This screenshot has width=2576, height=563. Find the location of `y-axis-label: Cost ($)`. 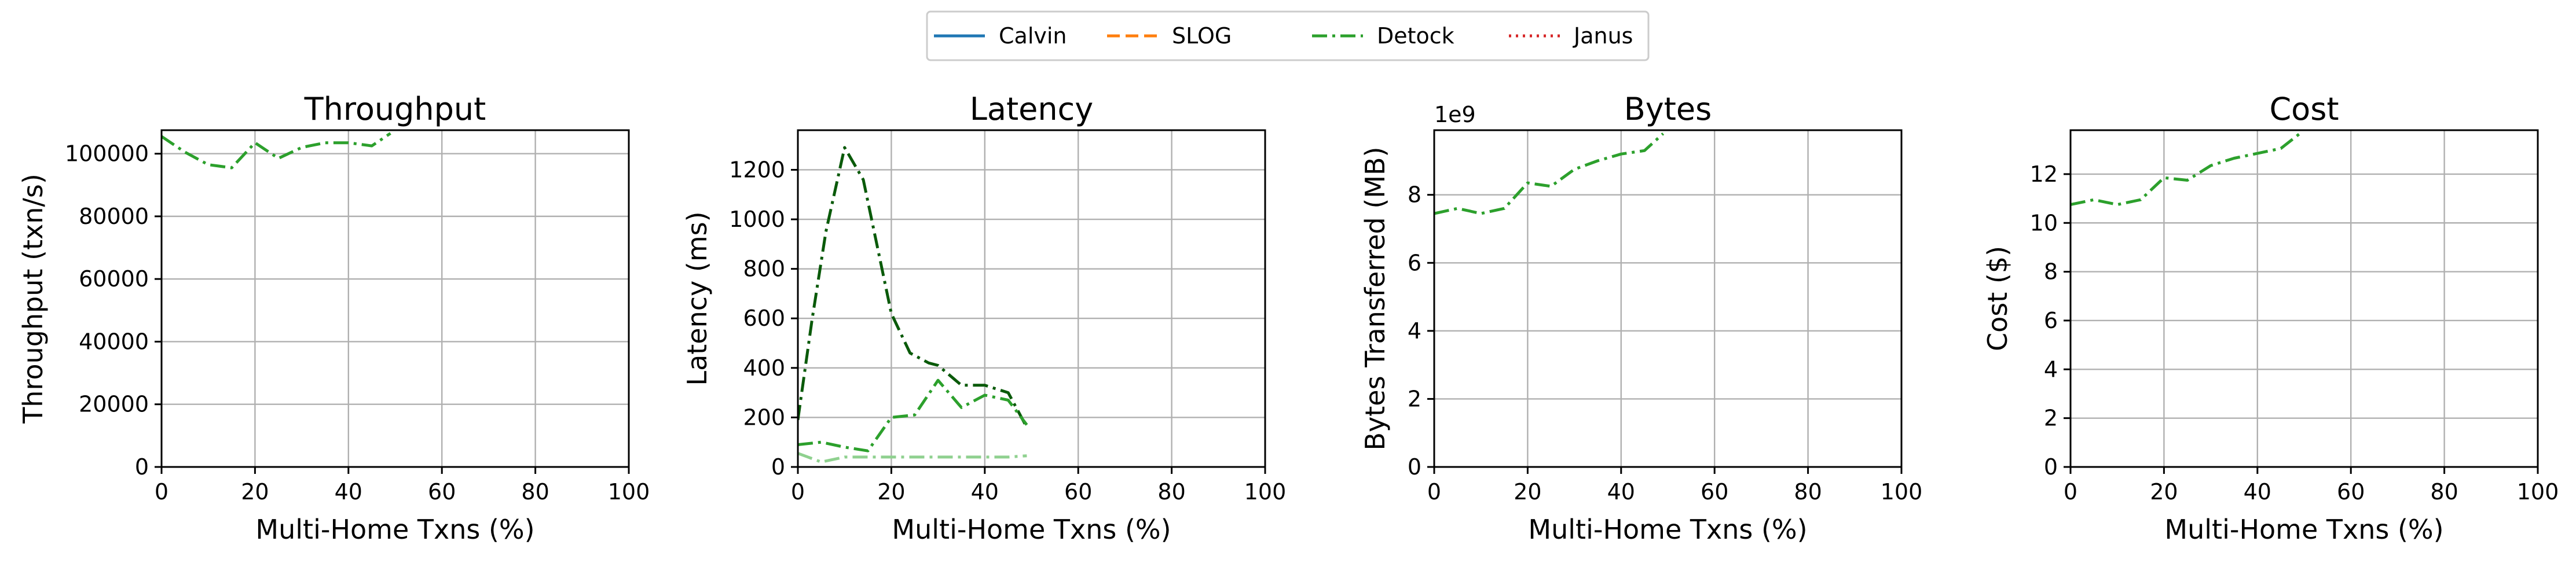

y-axis-label: Cost ($) is located at coordinates (1997, 298).